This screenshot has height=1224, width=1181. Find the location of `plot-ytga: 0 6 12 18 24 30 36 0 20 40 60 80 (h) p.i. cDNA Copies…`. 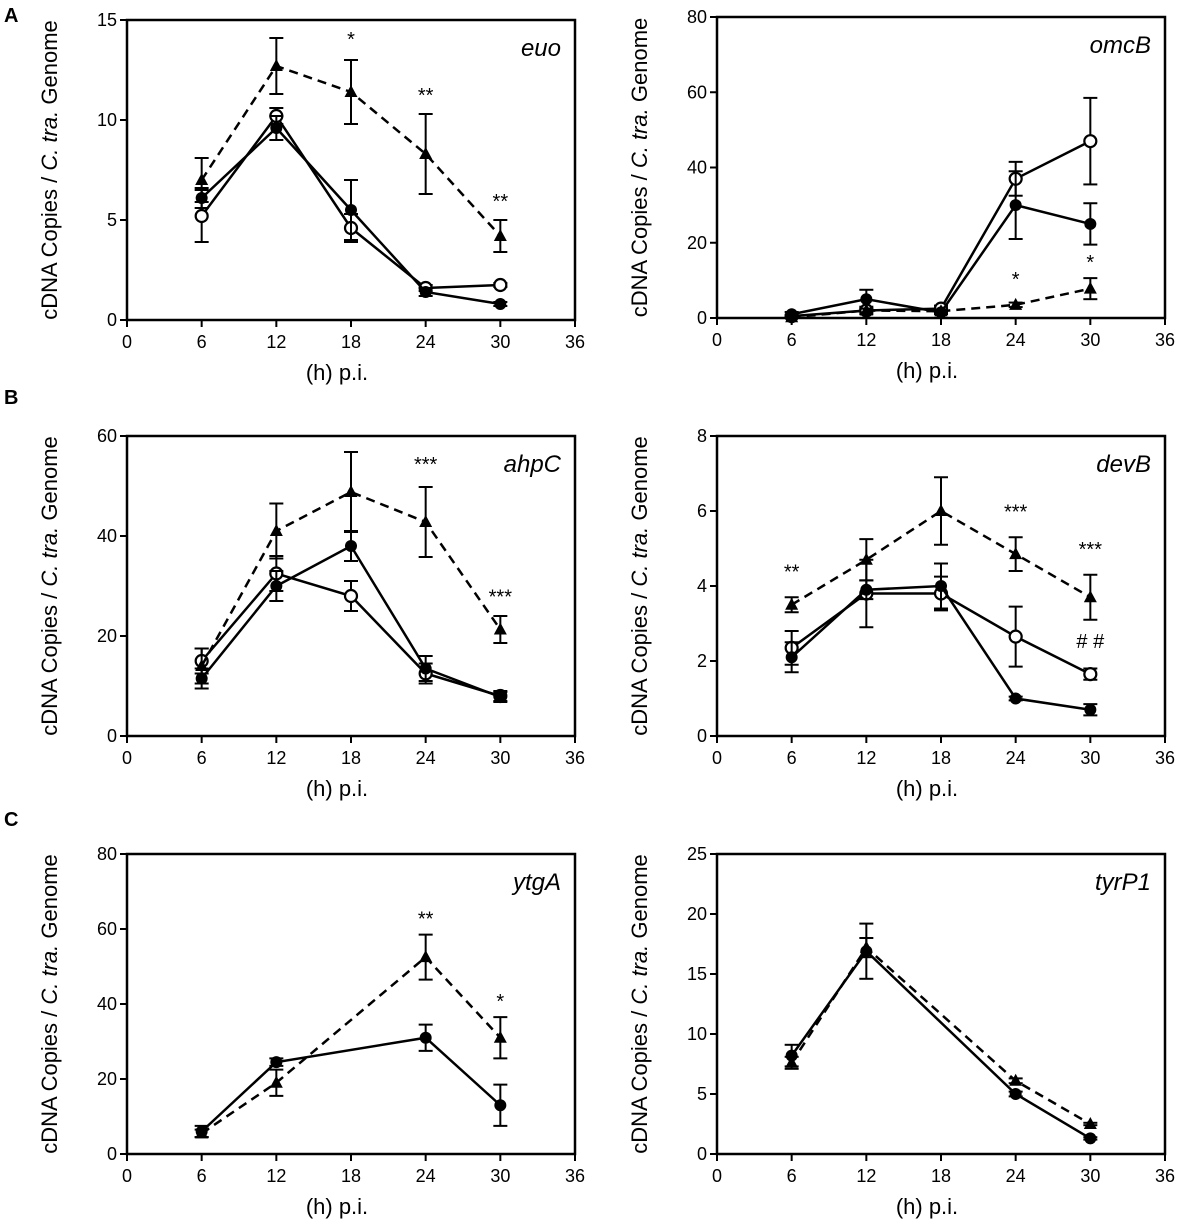

plot-ytga: 0 6 12 18 24 30 36 0 20 40 60 80 (h) p.i. cDNA Copies… is located at coordinates (311, 1031).